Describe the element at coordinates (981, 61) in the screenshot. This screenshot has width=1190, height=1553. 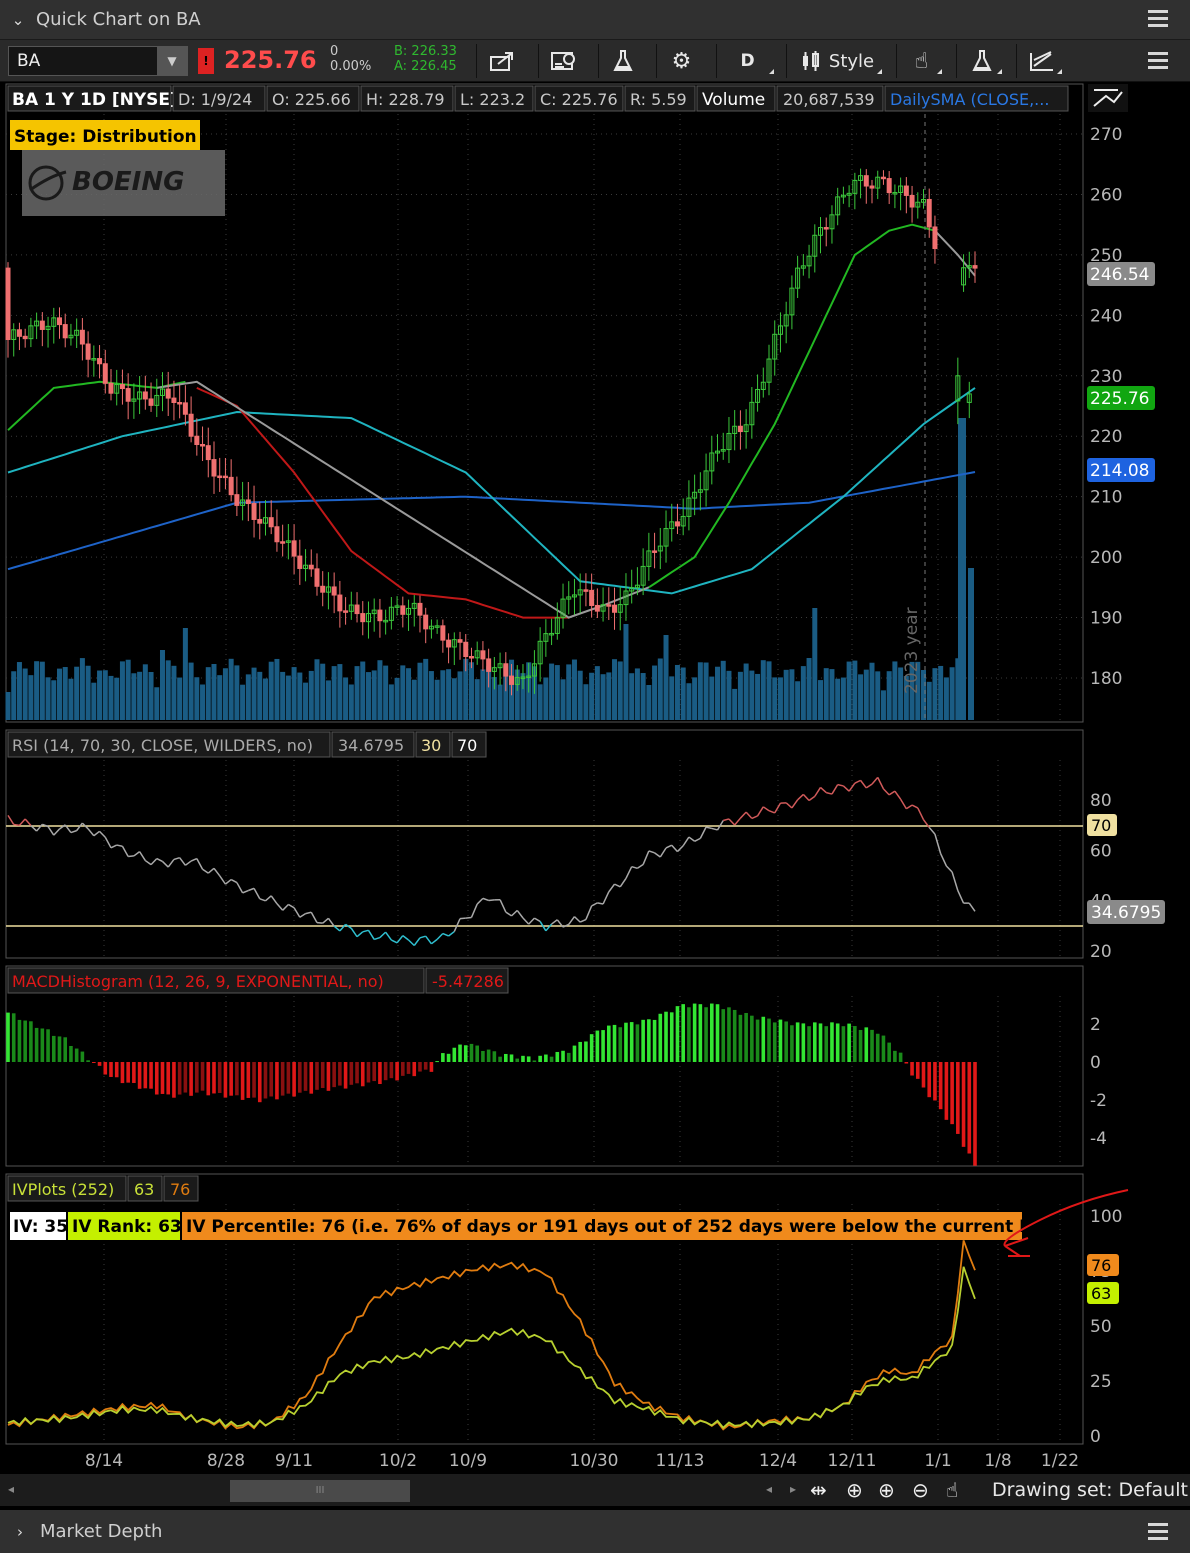
I see `flask-tool-button` at that location.